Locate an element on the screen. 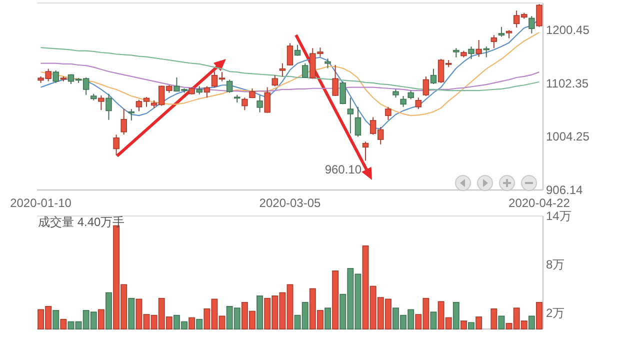 Image resolution: width=636 pixels, height=343 pixels. x-tick-label: 2020-01-10 is located at coordinates (41, 203).